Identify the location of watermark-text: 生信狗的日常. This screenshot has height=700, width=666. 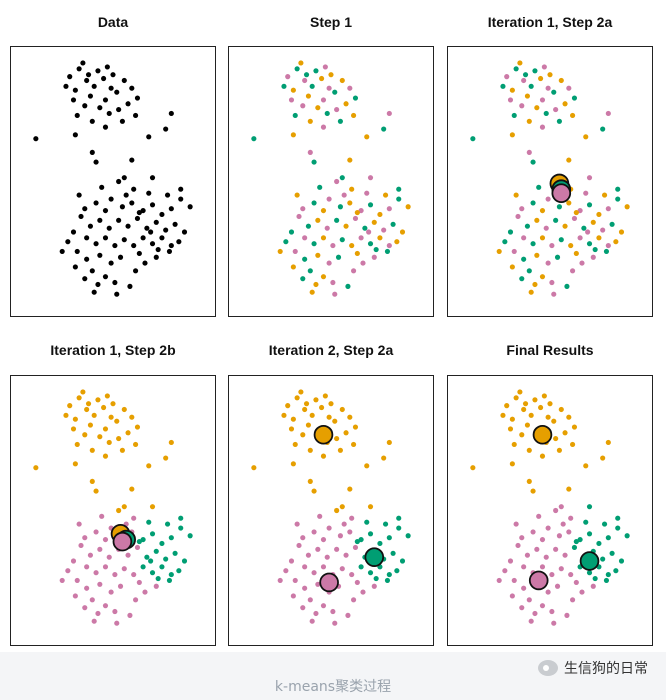
(606, 669).